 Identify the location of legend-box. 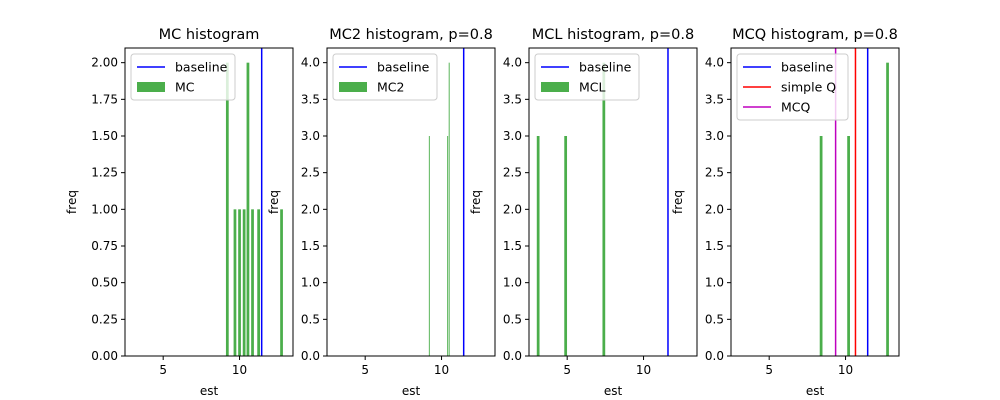
(792, 87).